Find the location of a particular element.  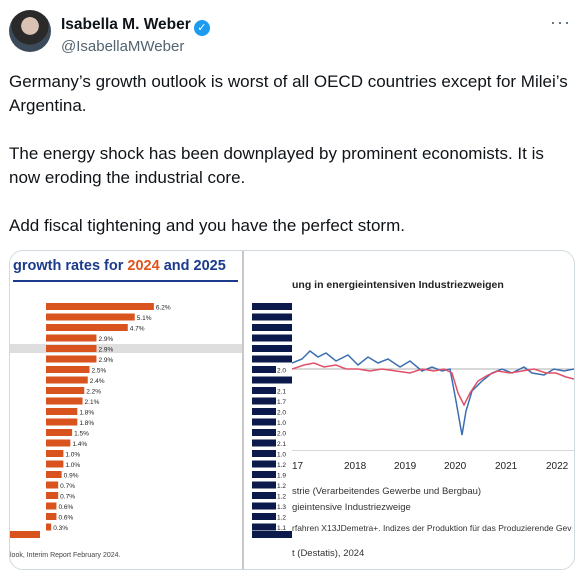

author-name-text: Isabella M. Weber is located at coordinates (126, 24).